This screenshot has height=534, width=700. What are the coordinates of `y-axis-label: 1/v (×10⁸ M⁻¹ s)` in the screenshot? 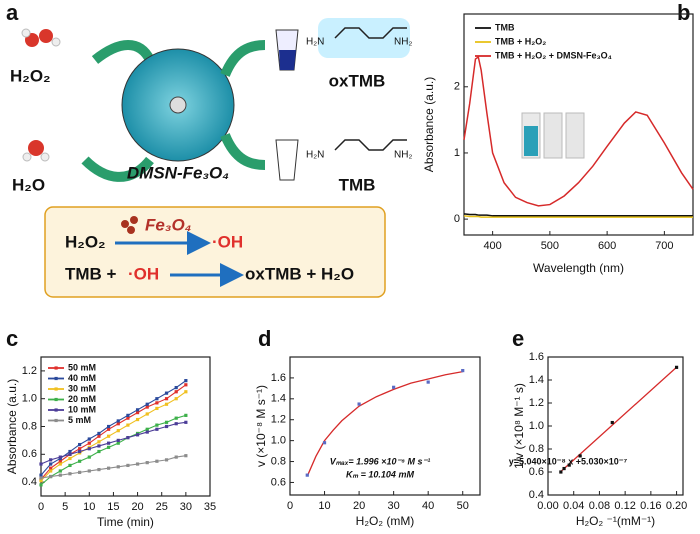 It's located at (519, 426).